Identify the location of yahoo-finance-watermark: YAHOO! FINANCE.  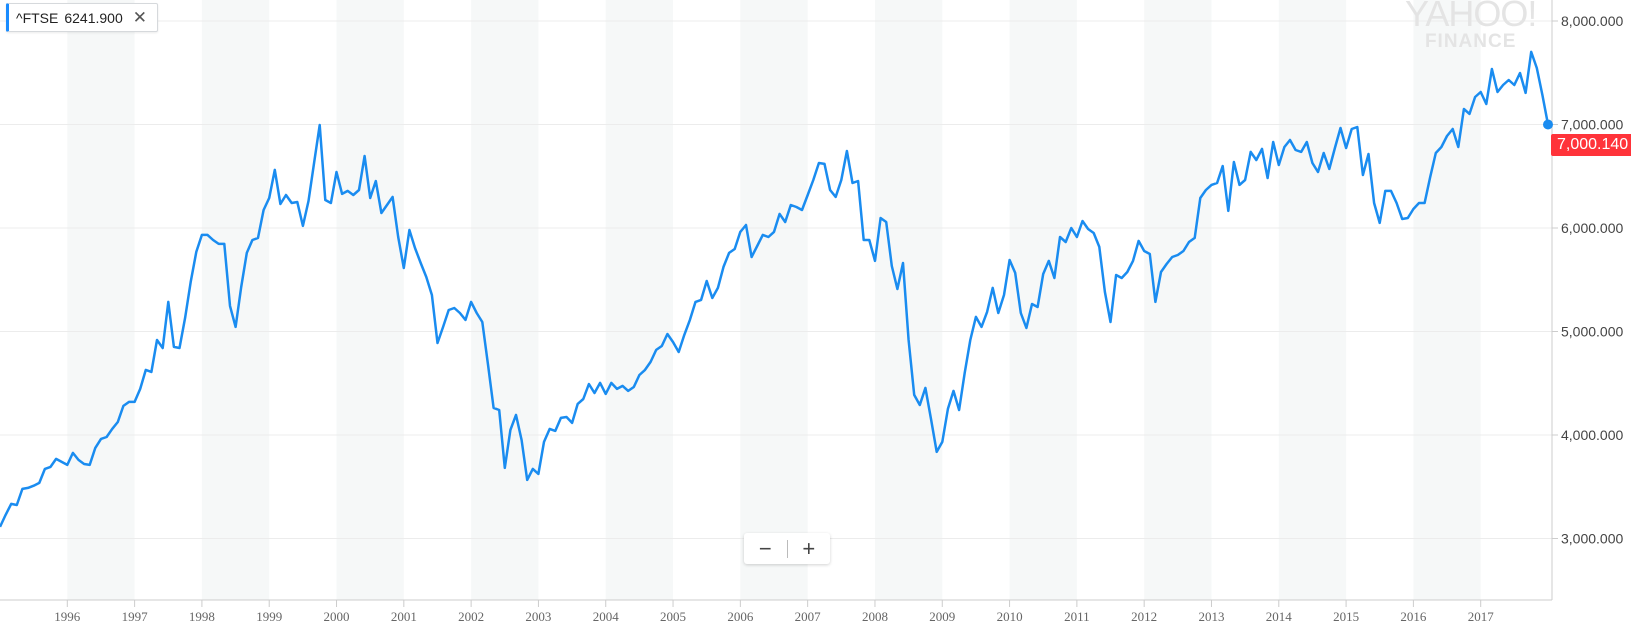
(1471, 26).